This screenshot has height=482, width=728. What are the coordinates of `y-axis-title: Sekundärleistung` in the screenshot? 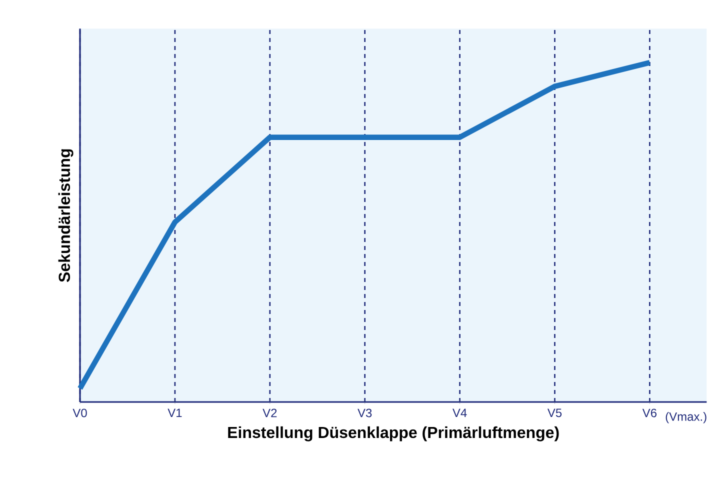 It's located at (66, 215).